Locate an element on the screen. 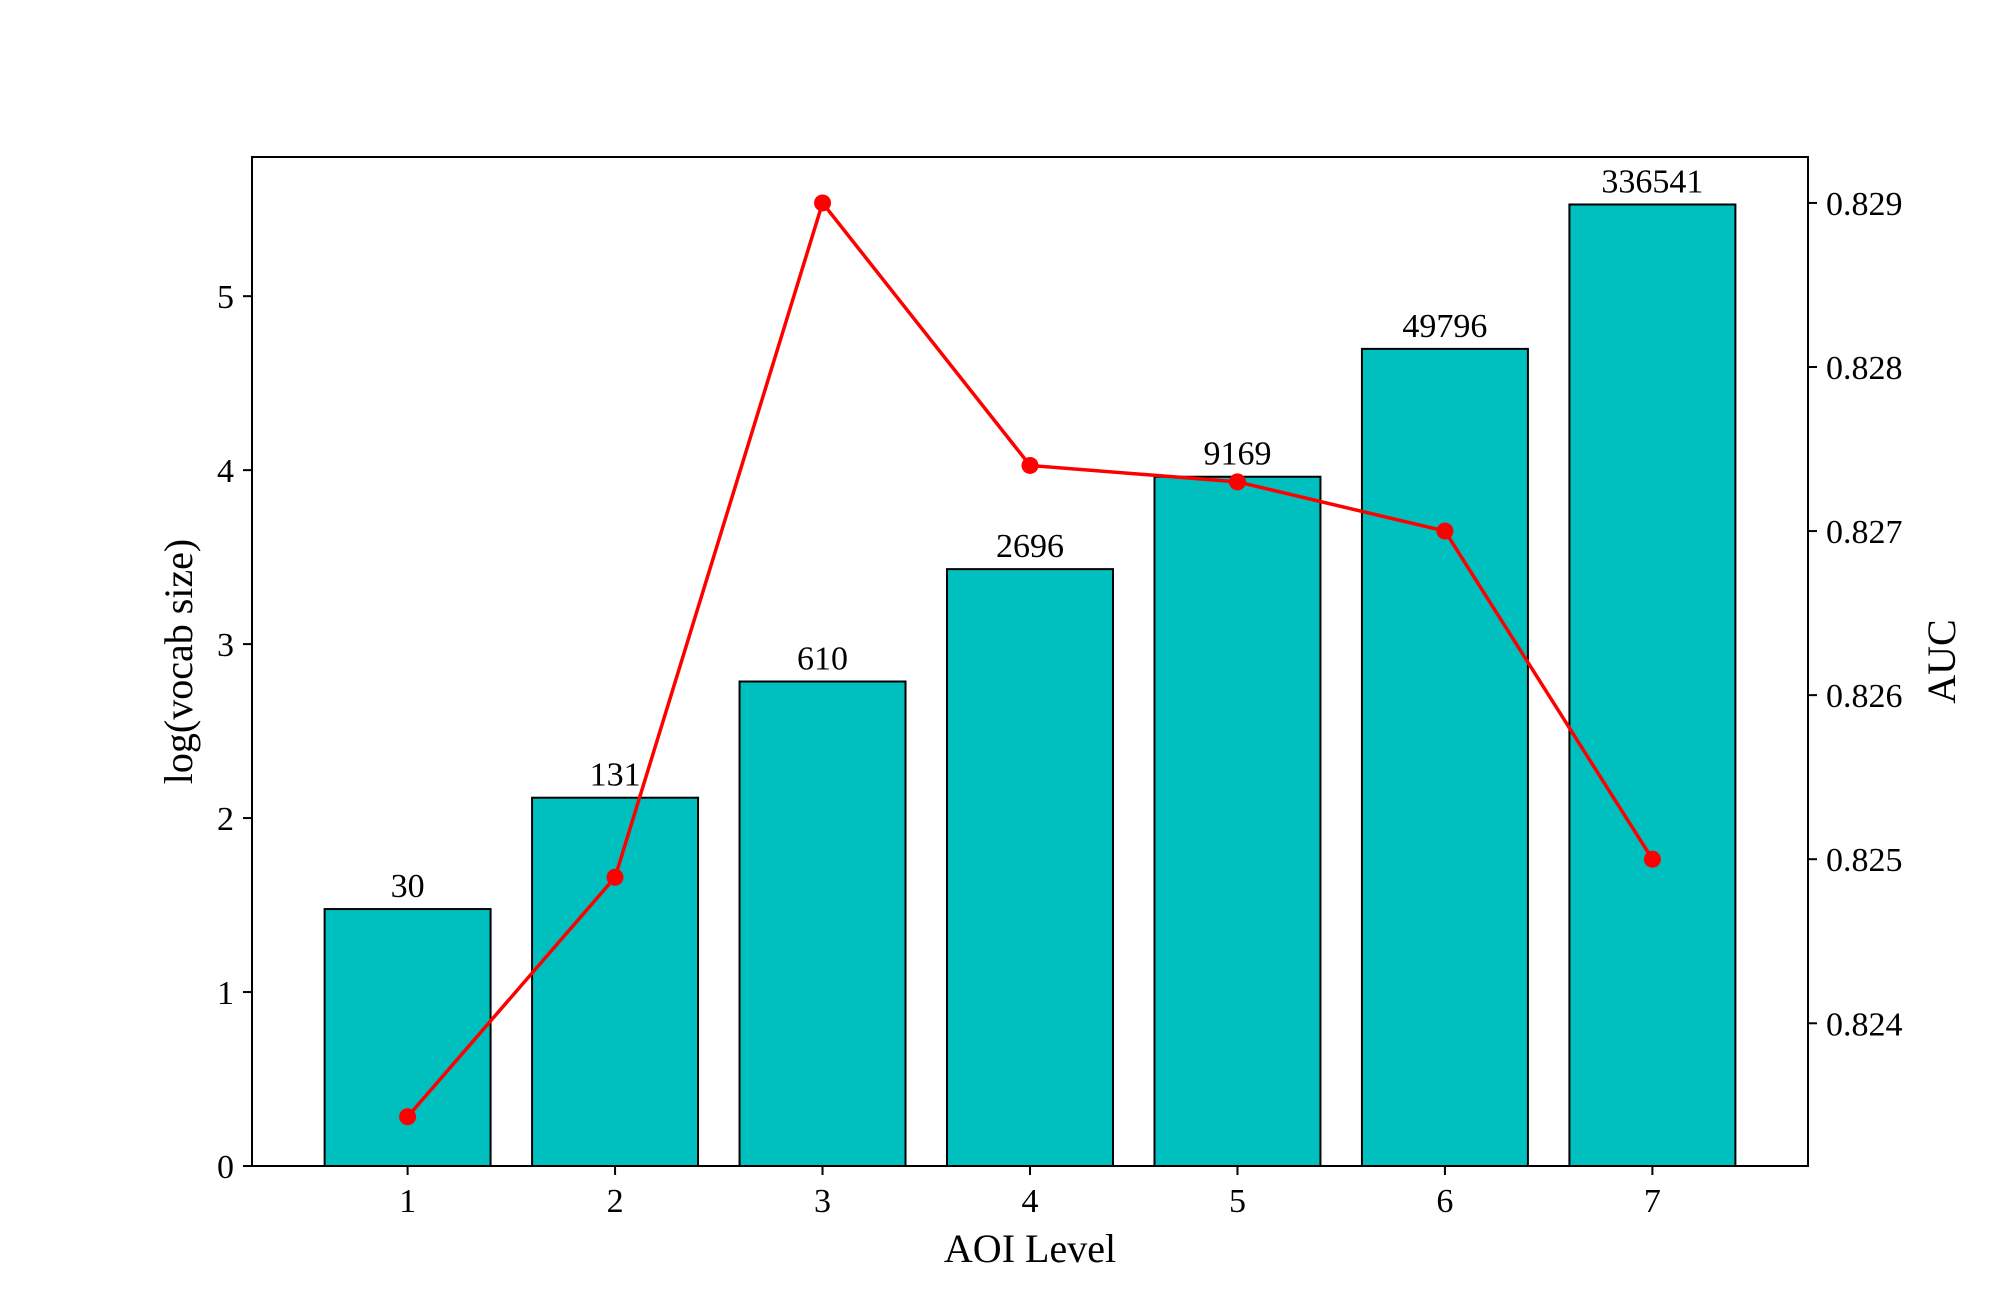  bar-value-label: 2696 is located at coordinates (1030, 546).